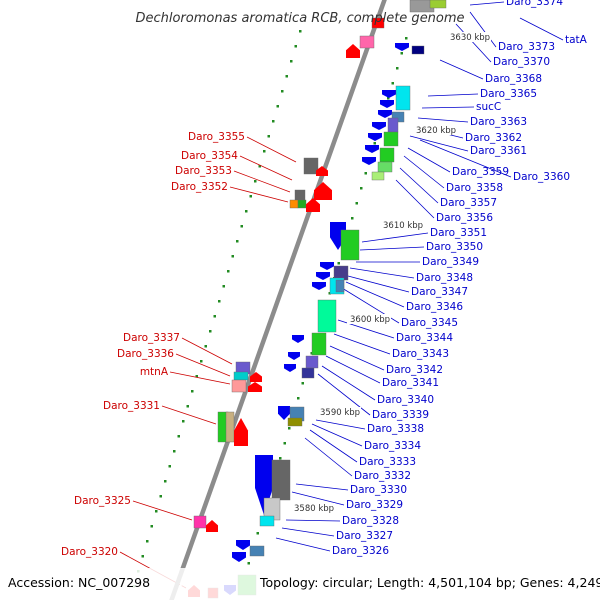  Describe the element at coordinates (405, 400) in the screenshot. I see `gene-label: Daro_3340` at that location.